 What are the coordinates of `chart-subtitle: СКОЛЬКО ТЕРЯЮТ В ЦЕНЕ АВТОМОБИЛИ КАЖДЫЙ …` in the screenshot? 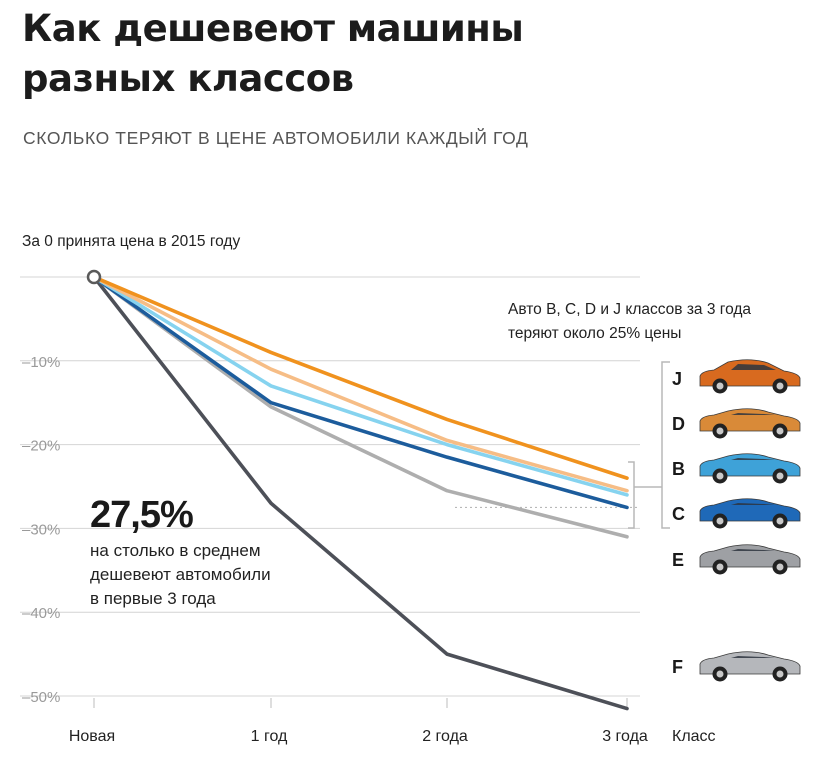 It's located at (276, 138).